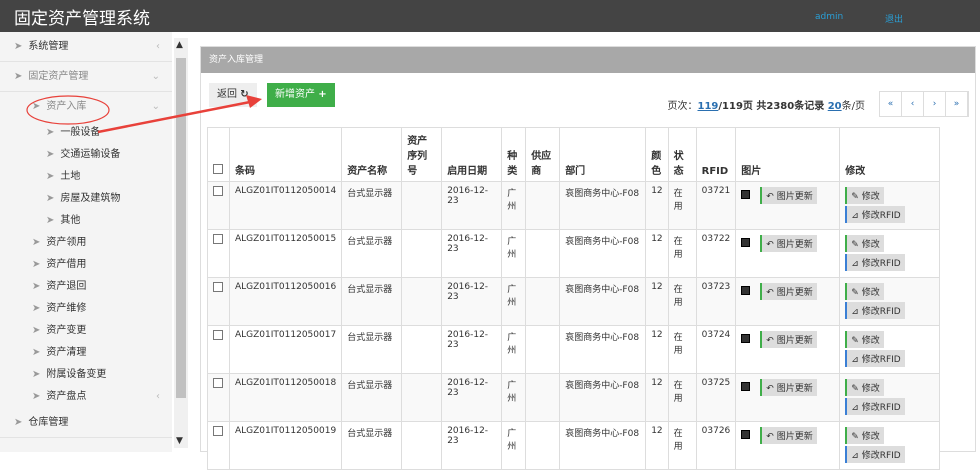  Describe the element at coordinates (894, 20) in the screenshot. I see `logout-link: 退出` at that location.